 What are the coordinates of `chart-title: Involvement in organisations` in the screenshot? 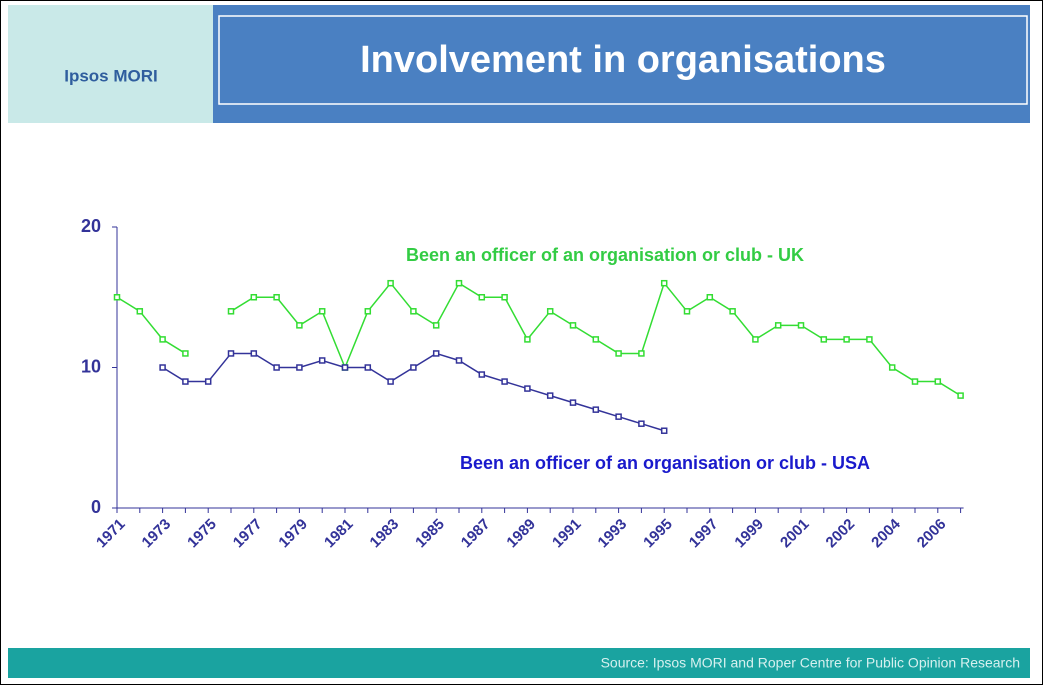 It's located at (623, 60).